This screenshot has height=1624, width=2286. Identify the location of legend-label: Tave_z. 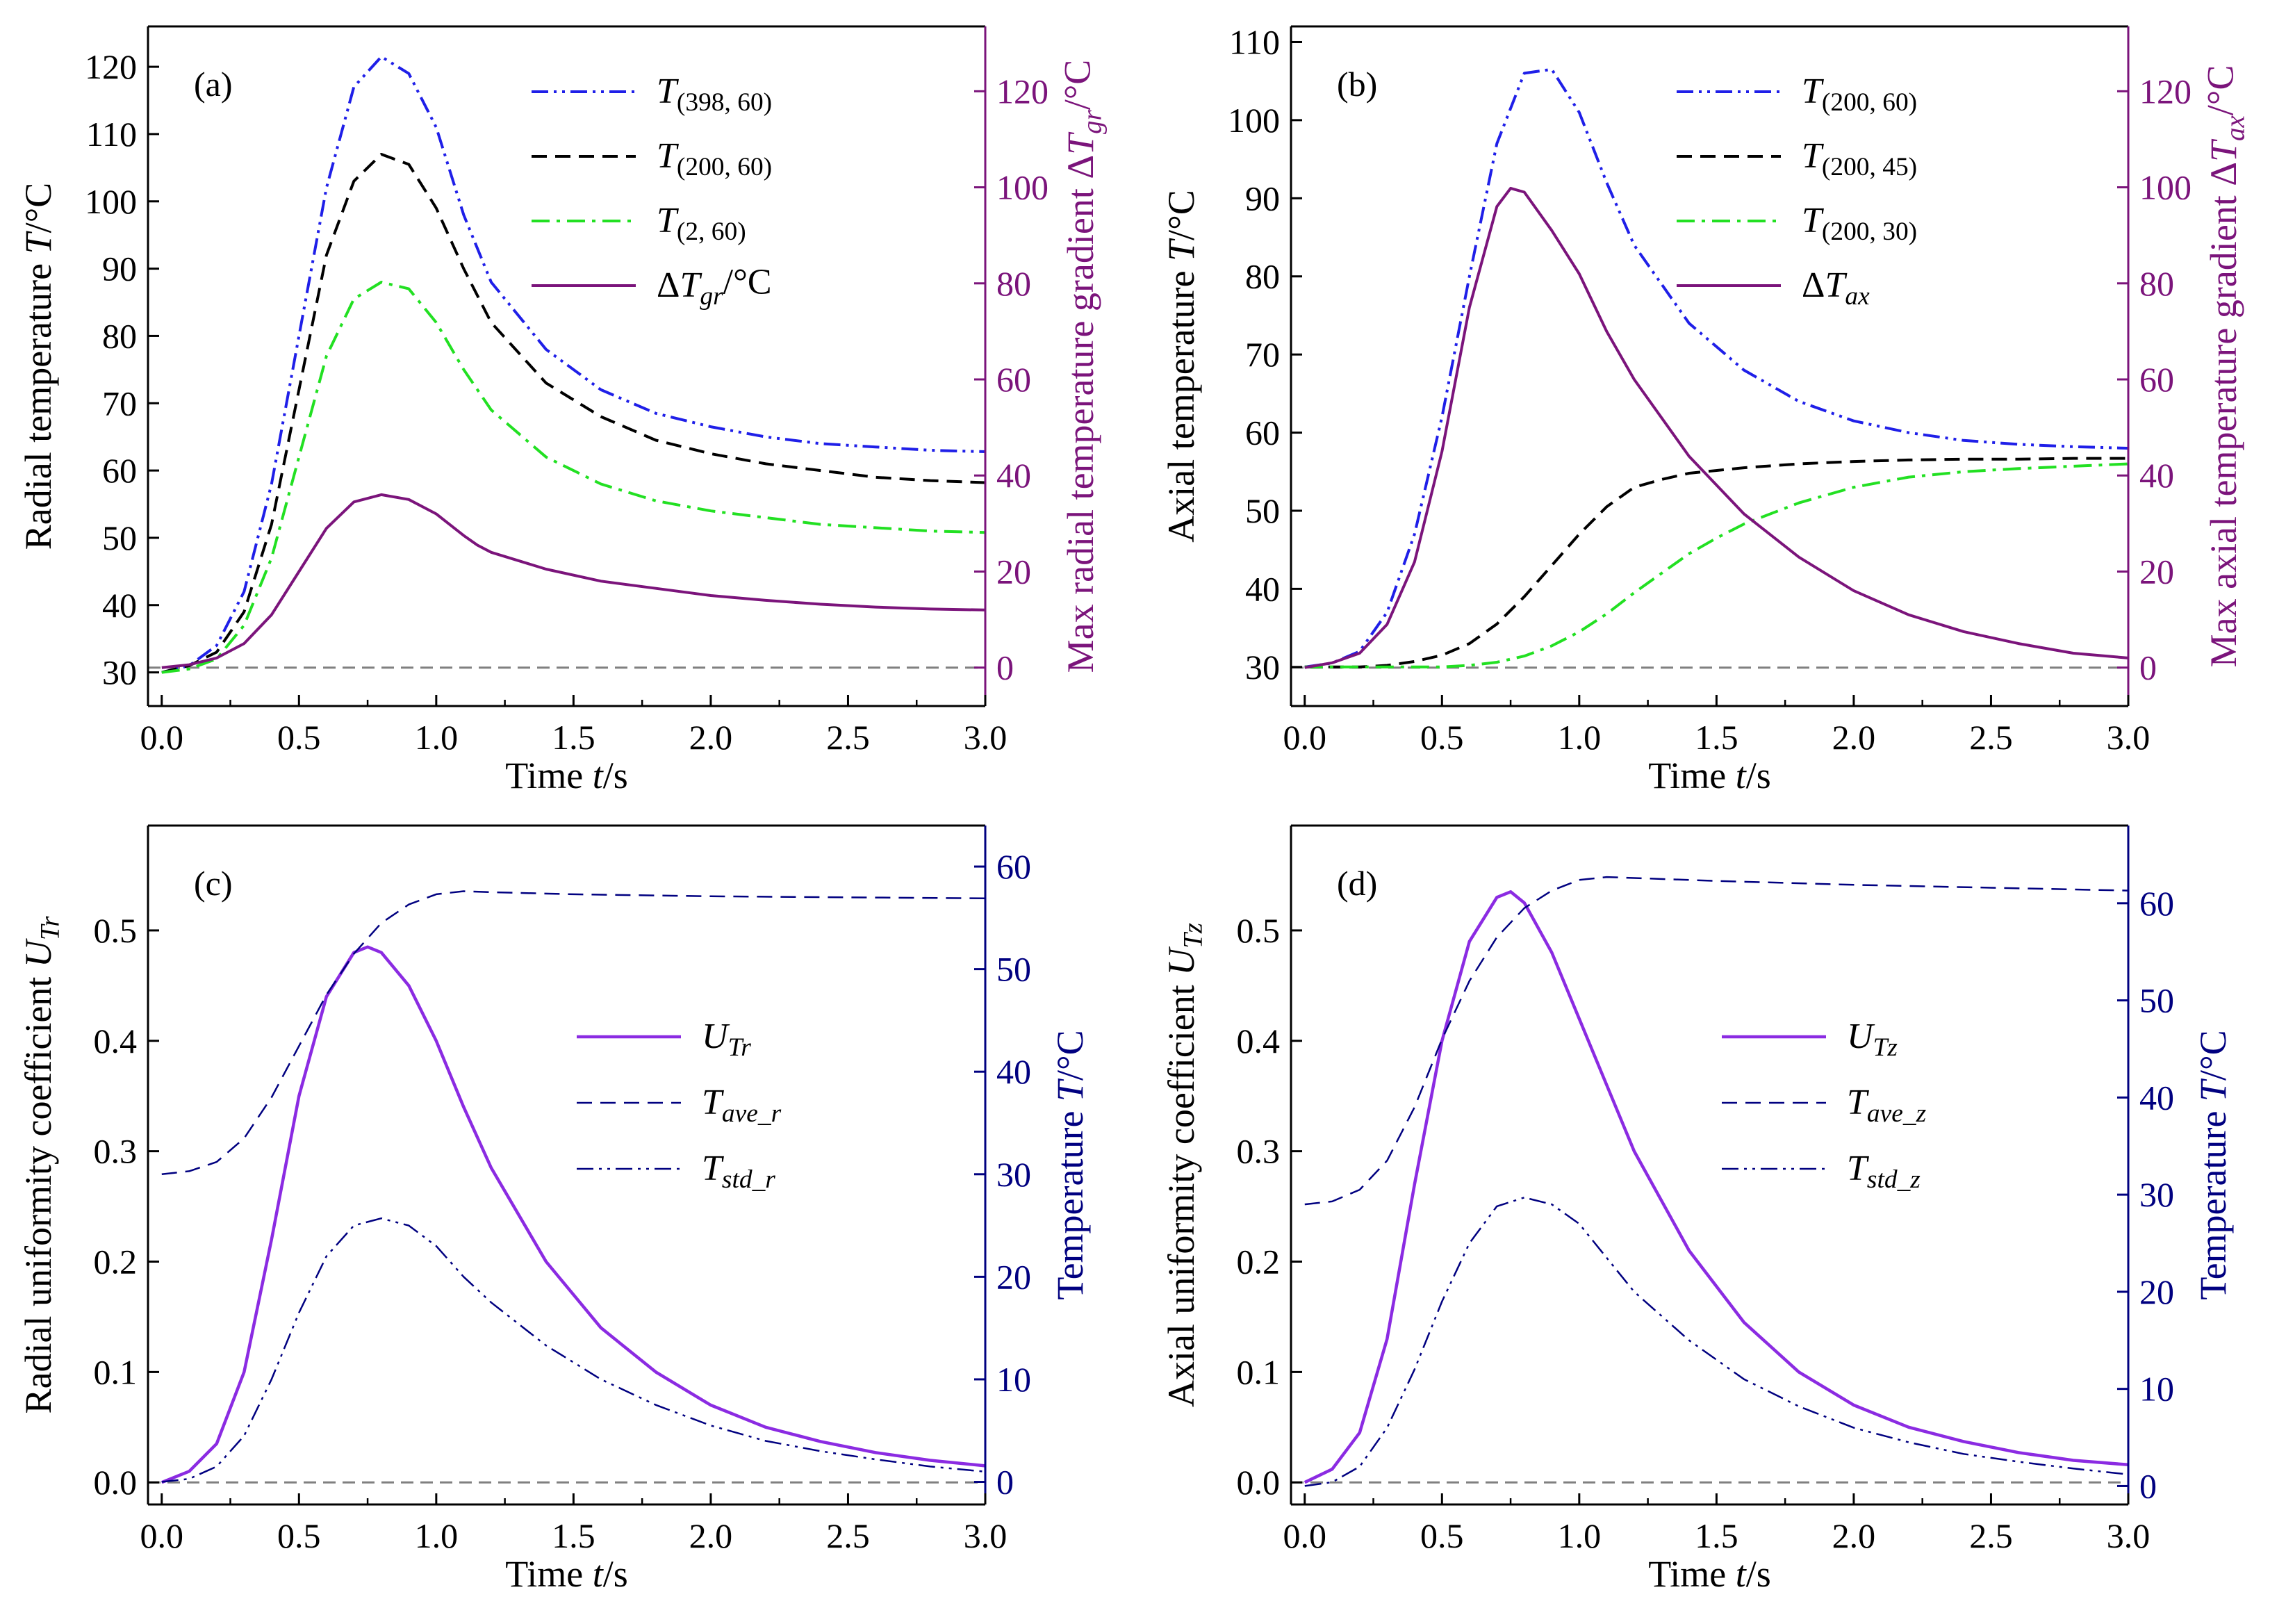
(1887, 1105).